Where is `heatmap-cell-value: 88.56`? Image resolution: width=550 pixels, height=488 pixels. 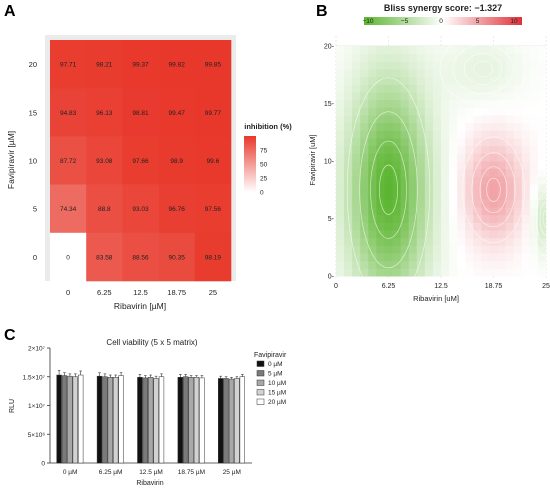 heatmap-cell-value: 88.56 is located at coordinates (140, 257).